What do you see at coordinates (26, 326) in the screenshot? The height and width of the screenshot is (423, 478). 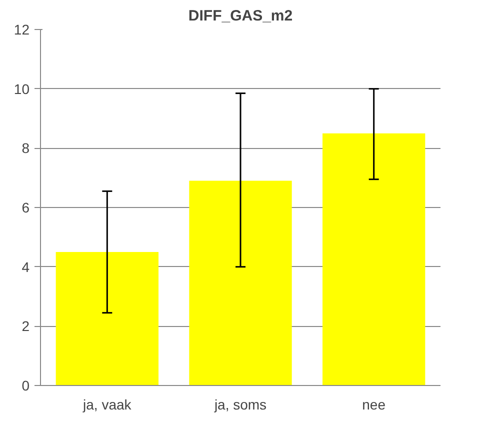 I see `y-tick-label: 2` at bounding box center [26, 326].